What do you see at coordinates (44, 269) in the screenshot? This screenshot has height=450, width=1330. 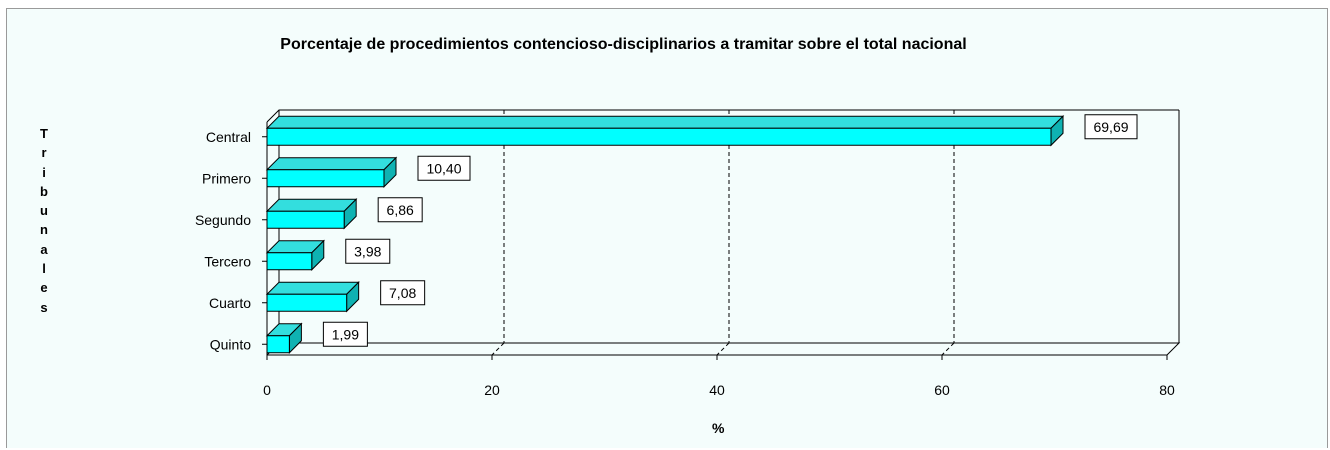 I see `y-axis-label-letter: l` at bounding box center [44, 269].